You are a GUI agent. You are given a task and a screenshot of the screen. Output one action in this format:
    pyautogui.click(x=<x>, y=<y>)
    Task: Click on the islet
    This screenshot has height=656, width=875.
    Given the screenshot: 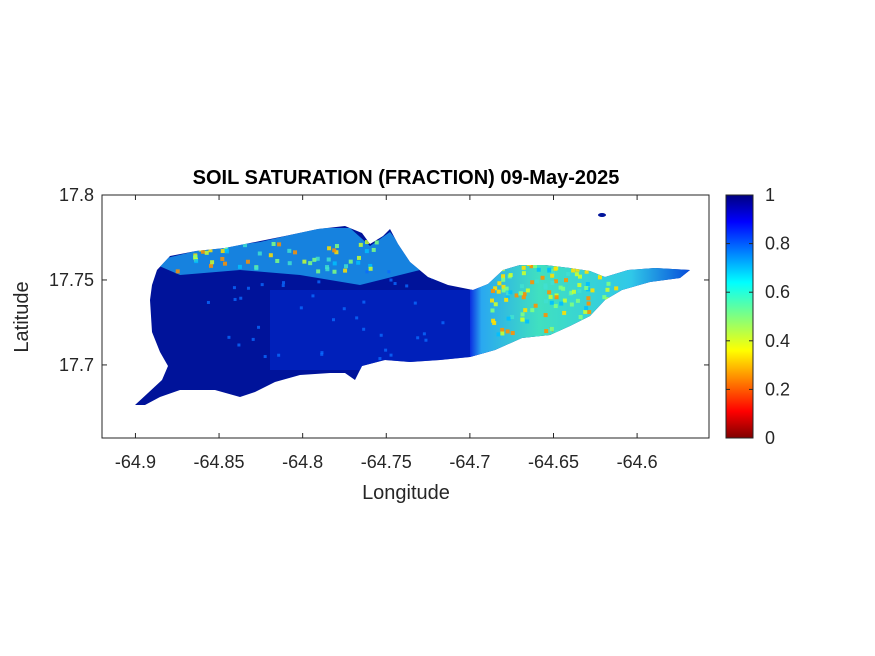 What is the action you would take?
    pyautogui.click(x=602, y=215)
    